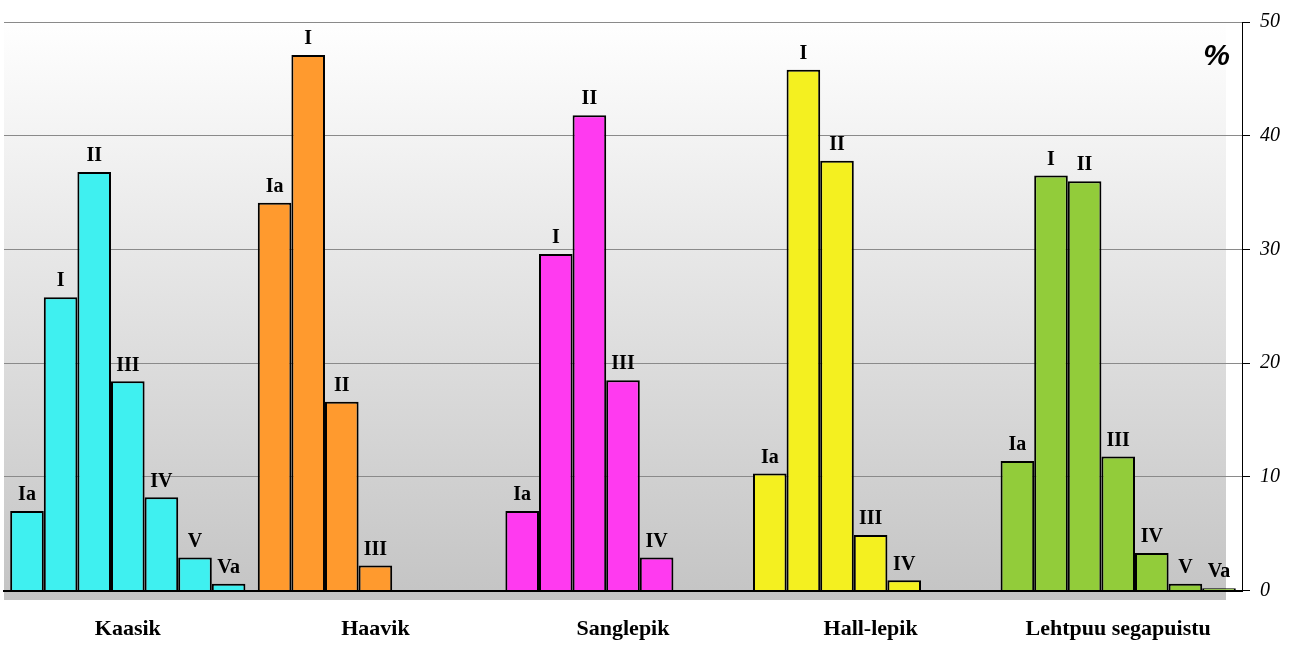  Describe the element at coordinates (871, 628) in the screenshot. I see `x-tick-label: Hall-lepik` at that location.